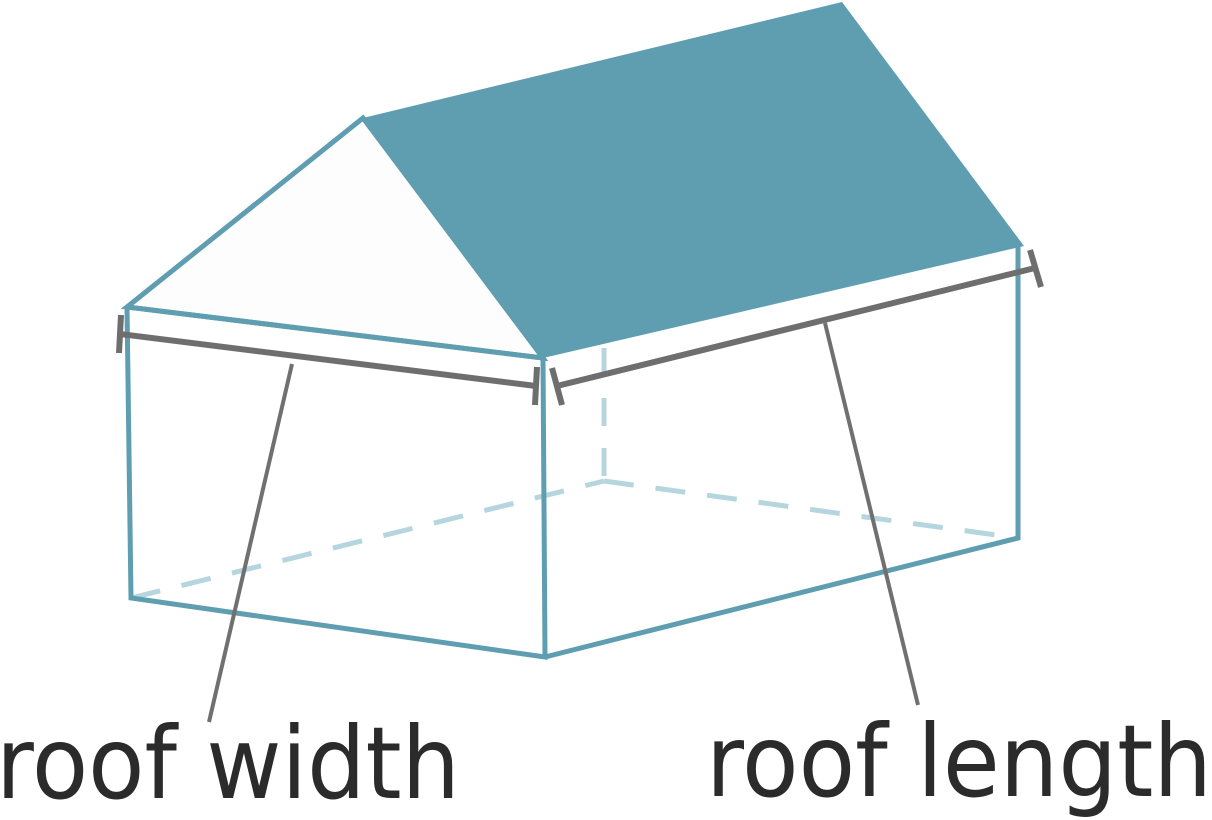  Describe the element at coordinates (367, 539) in the screenshot. I see `hidden-edge-left-floor` at that location.